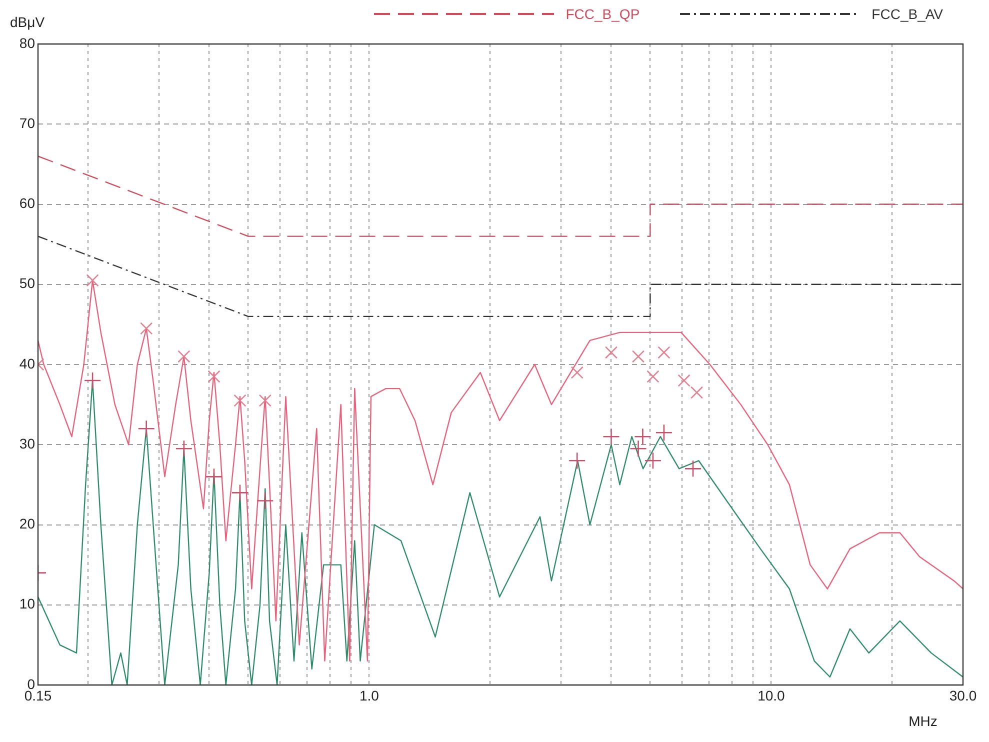 The height and width of the screenshot is (742, 989). Describe the element at coordinates (772, 695) in the screenshot. I see `x-tick-label: 10.0` at that location.